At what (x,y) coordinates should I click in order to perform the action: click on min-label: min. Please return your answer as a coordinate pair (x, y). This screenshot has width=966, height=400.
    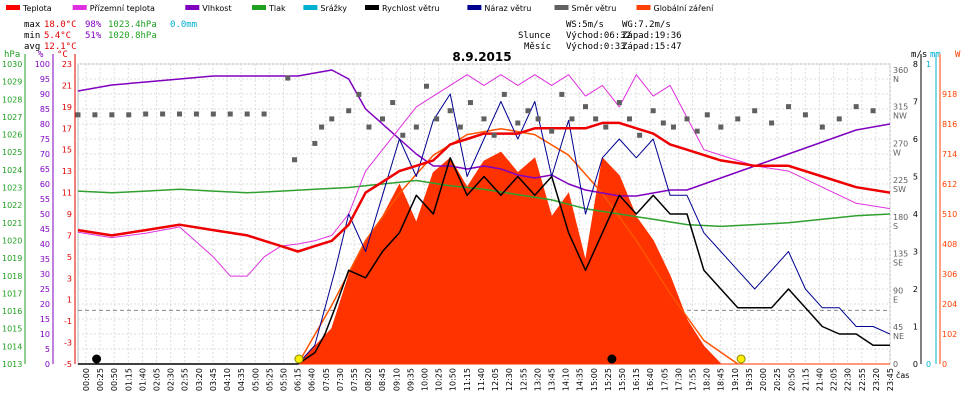
    Looking at the image, I should click on (32, 36).